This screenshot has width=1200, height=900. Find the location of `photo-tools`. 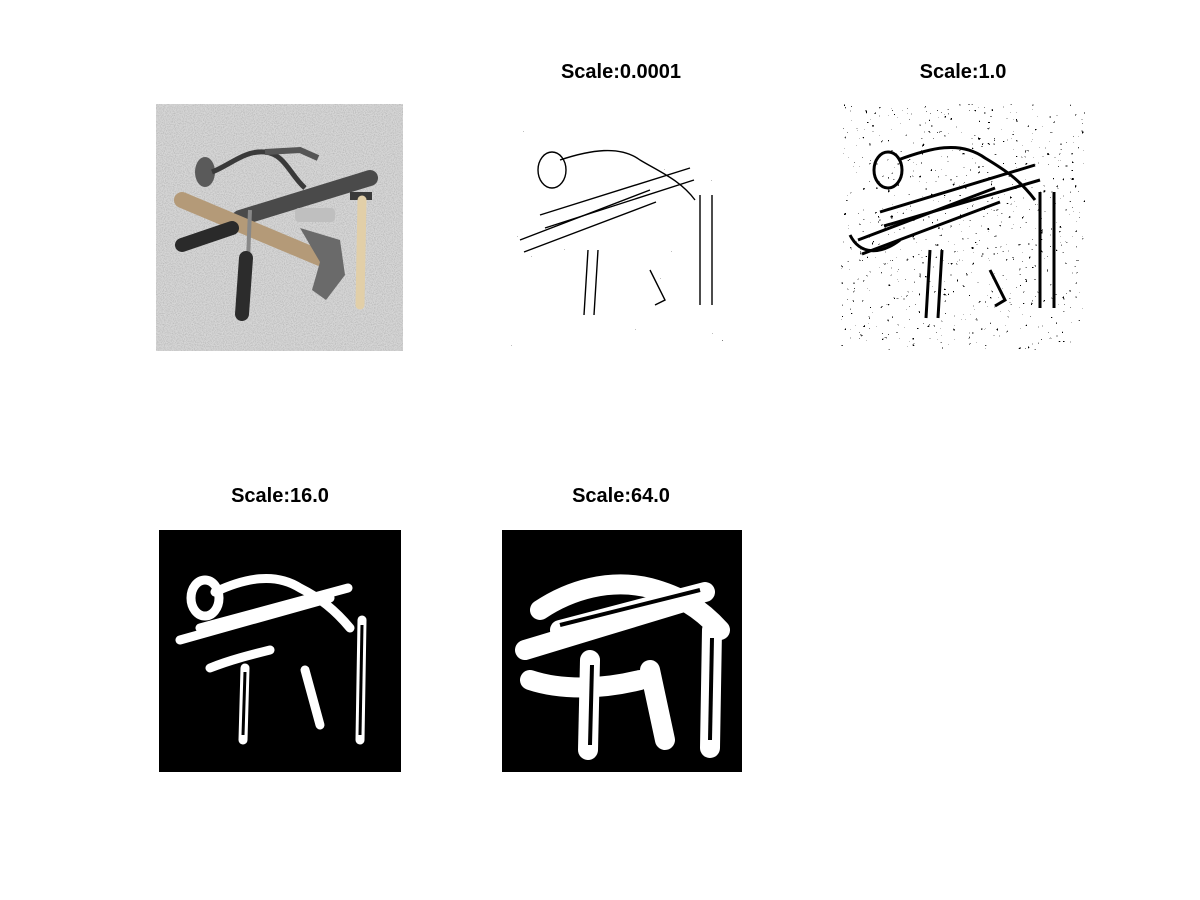

photo-tools is located at coordinates (279, 227).